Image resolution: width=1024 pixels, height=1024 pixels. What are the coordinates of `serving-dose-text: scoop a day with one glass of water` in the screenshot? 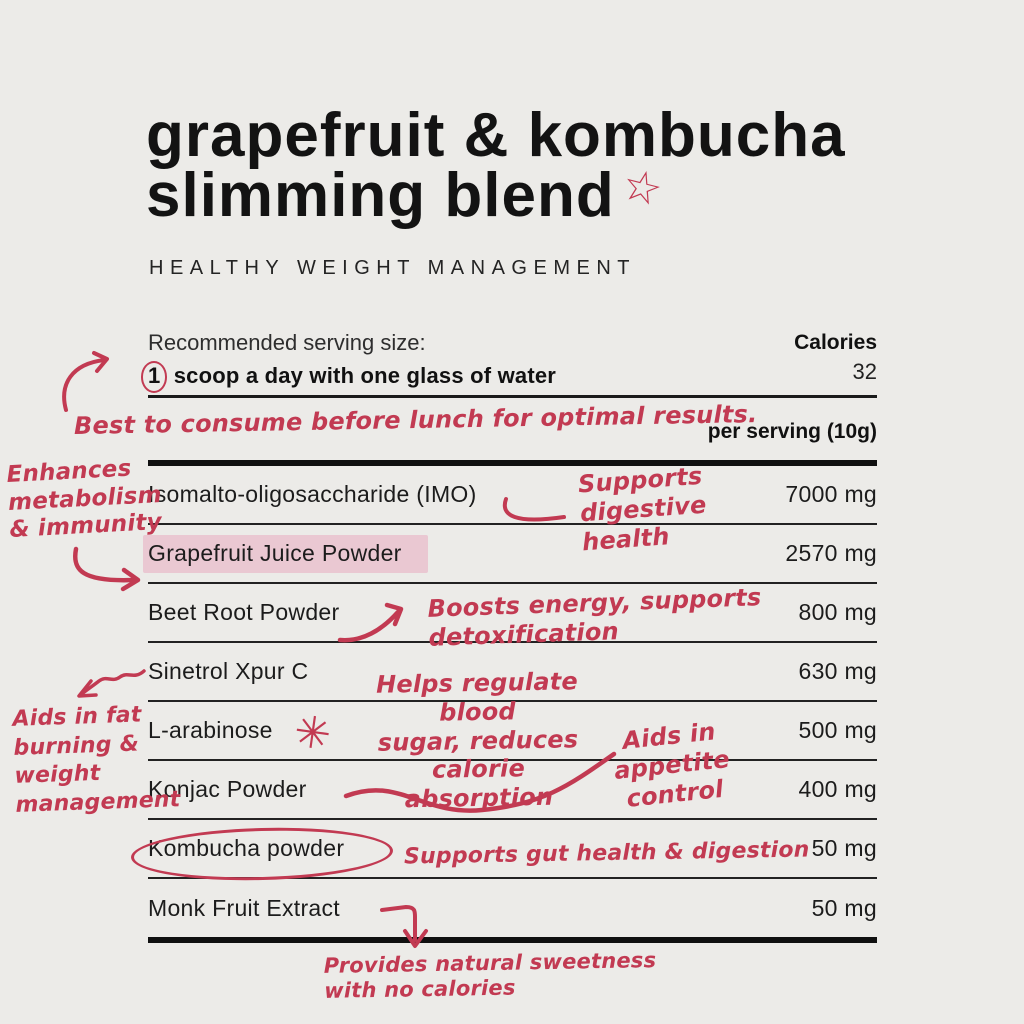 It's located at (365, 375).